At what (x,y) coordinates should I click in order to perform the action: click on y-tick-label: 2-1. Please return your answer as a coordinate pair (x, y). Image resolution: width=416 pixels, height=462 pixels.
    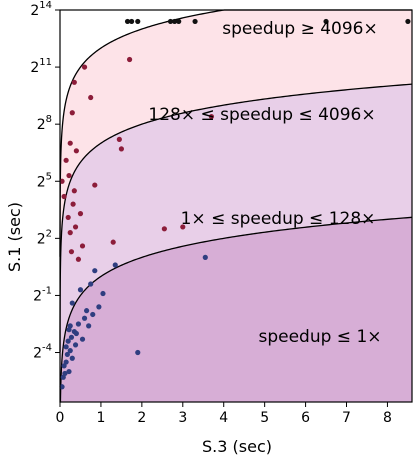
    Looking at the image, I should click on (42, 294).